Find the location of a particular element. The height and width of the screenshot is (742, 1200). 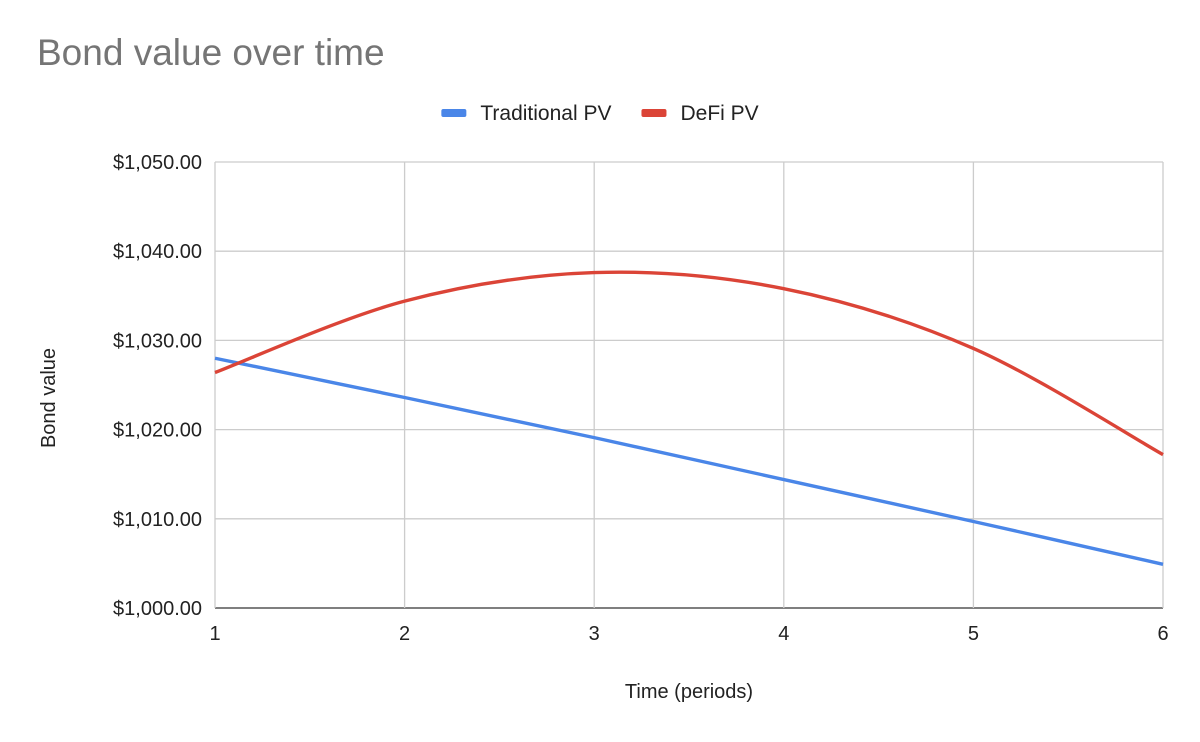

y-tick-label: $1,050.00 is located at coordinates (157, 163).